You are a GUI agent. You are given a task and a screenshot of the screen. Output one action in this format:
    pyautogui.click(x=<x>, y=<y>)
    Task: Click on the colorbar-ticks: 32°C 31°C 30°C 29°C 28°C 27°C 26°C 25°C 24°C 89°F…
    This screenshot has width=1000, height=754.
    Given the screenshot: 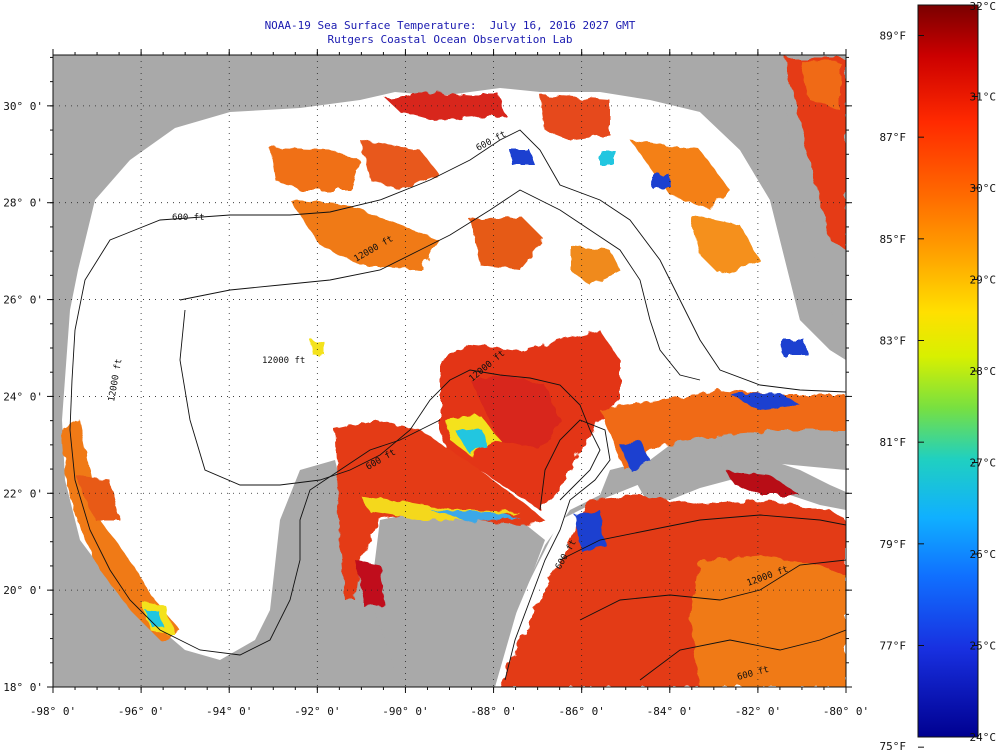 What is the action you would take?
    pyautogui.click(x=938, y=376)
    